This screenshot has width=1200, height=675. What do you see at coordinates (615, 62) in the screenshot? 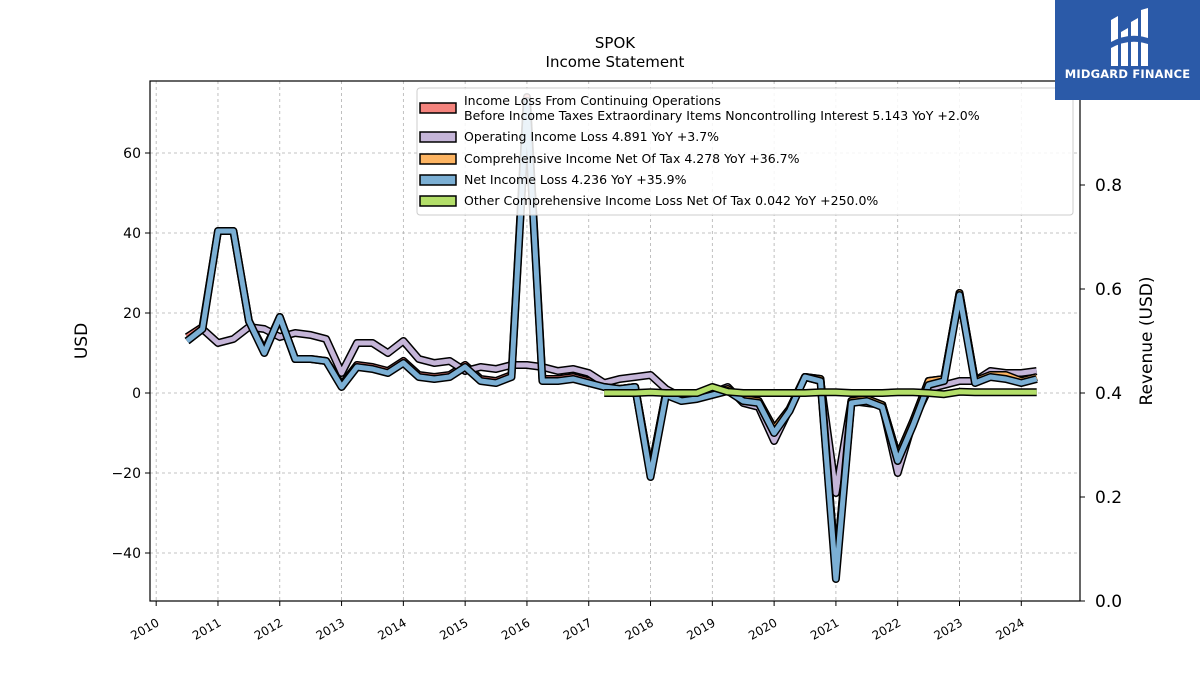
I see `chart-subtitle: Income Statement` at bounding box center [615, 62].